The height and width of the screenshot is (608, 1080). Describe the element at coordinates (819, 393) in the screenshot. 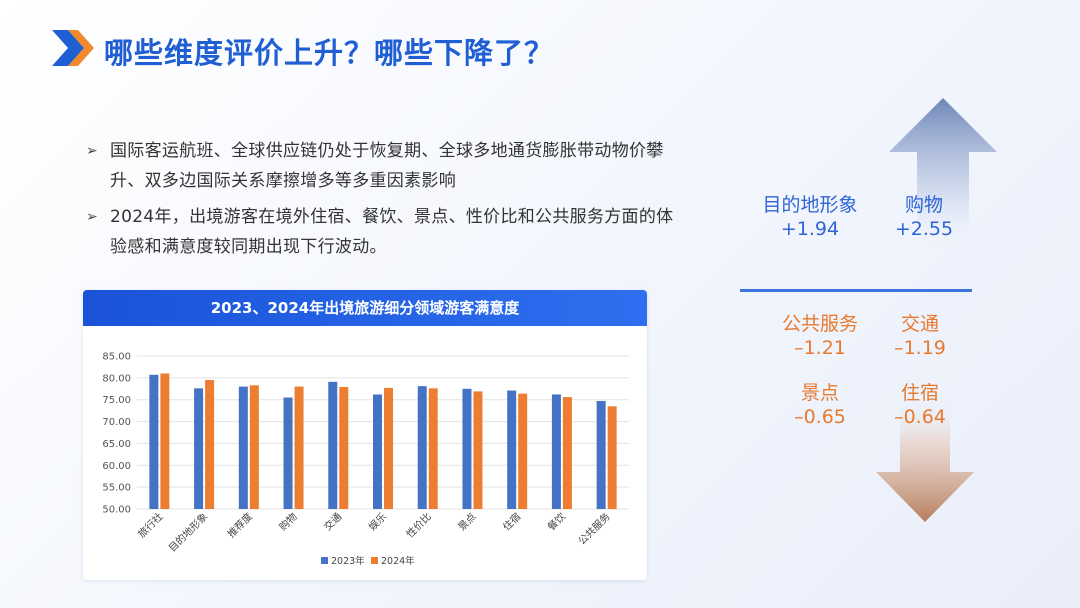

I see `stat-label: 景点` at that location.